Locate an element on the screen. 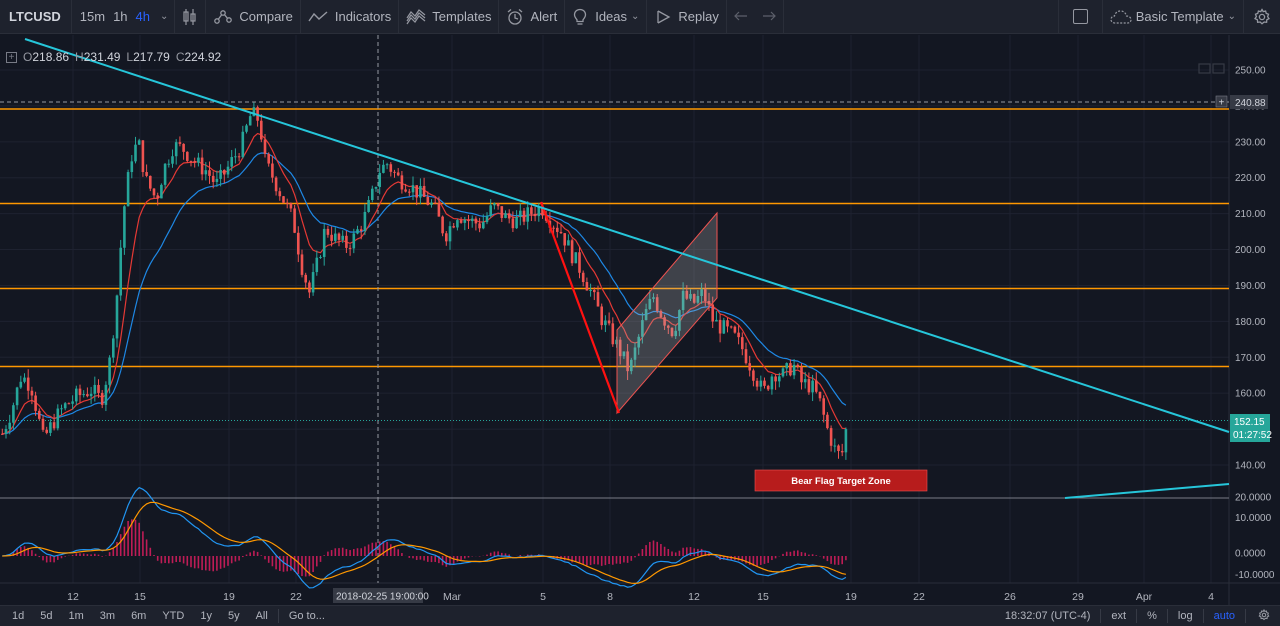 This screenshot has height=626, width=1280. macd-line is located at coordinates (424, 537).